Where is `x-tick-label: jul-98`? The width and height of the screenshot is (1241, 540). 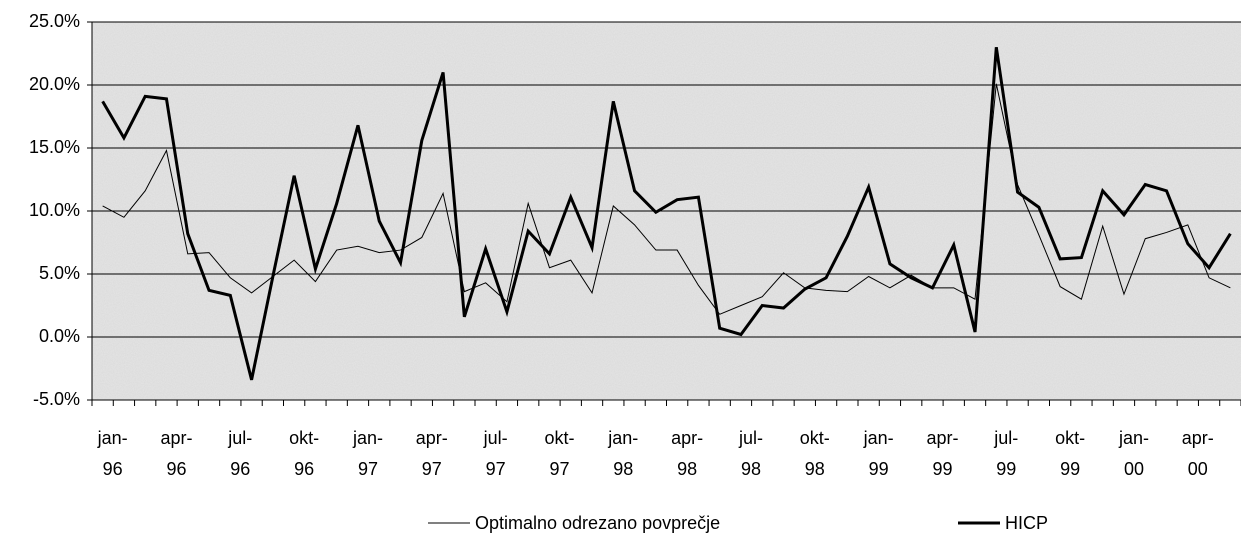
x-tick-label: jul-98 is located at coordinates (750, 453).